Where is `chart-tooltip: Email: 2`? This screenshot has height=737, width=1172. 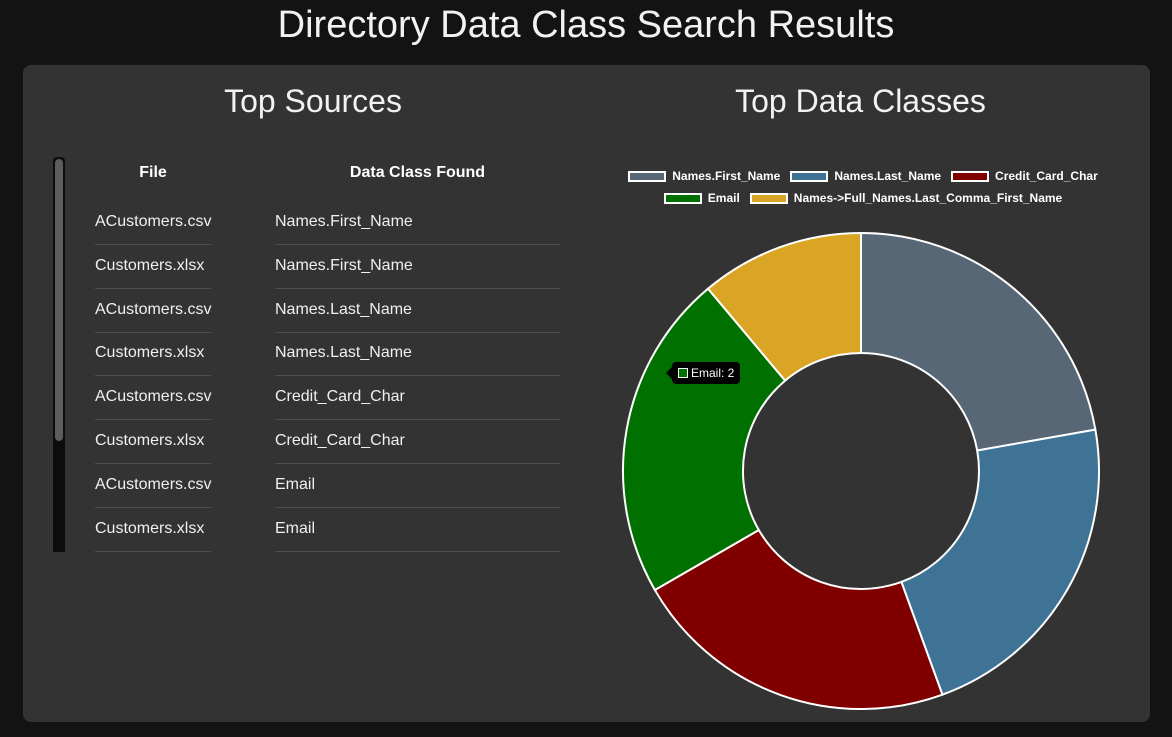 chart-tooltip: Email: 2 is located at coordinates (703, 373).